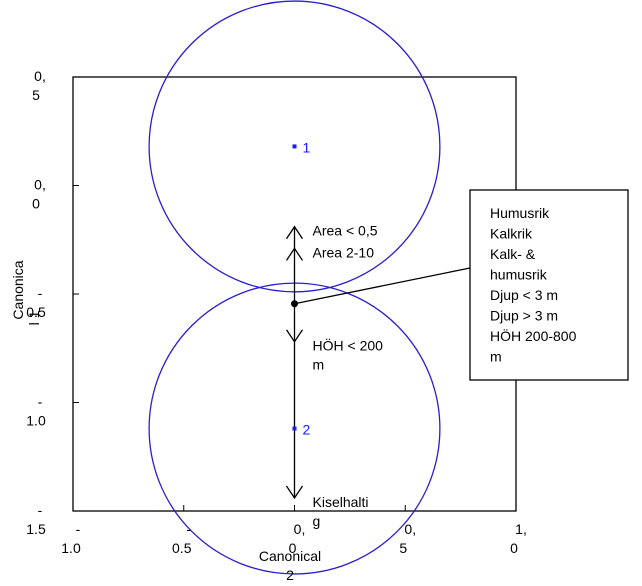  I want to click on x-tick-label: 1,, so click(521, 529).